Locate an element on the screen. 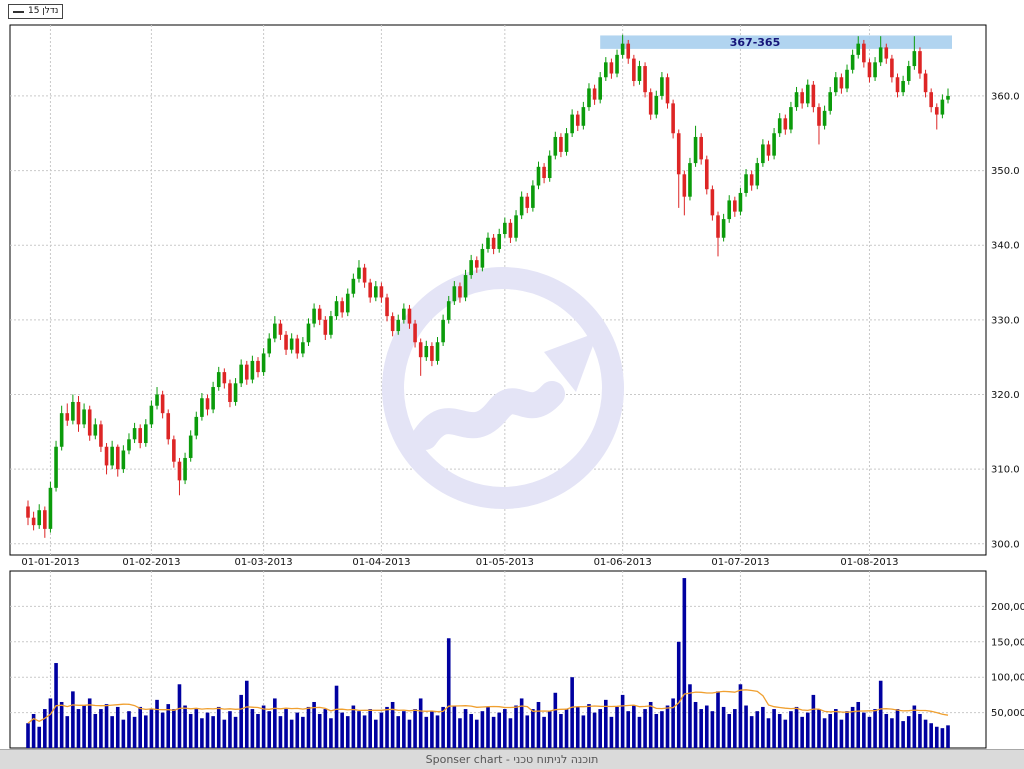 This screenshot has height=769, width=1024. series-label: נדלן 15 is located at coordinates (43, 11).